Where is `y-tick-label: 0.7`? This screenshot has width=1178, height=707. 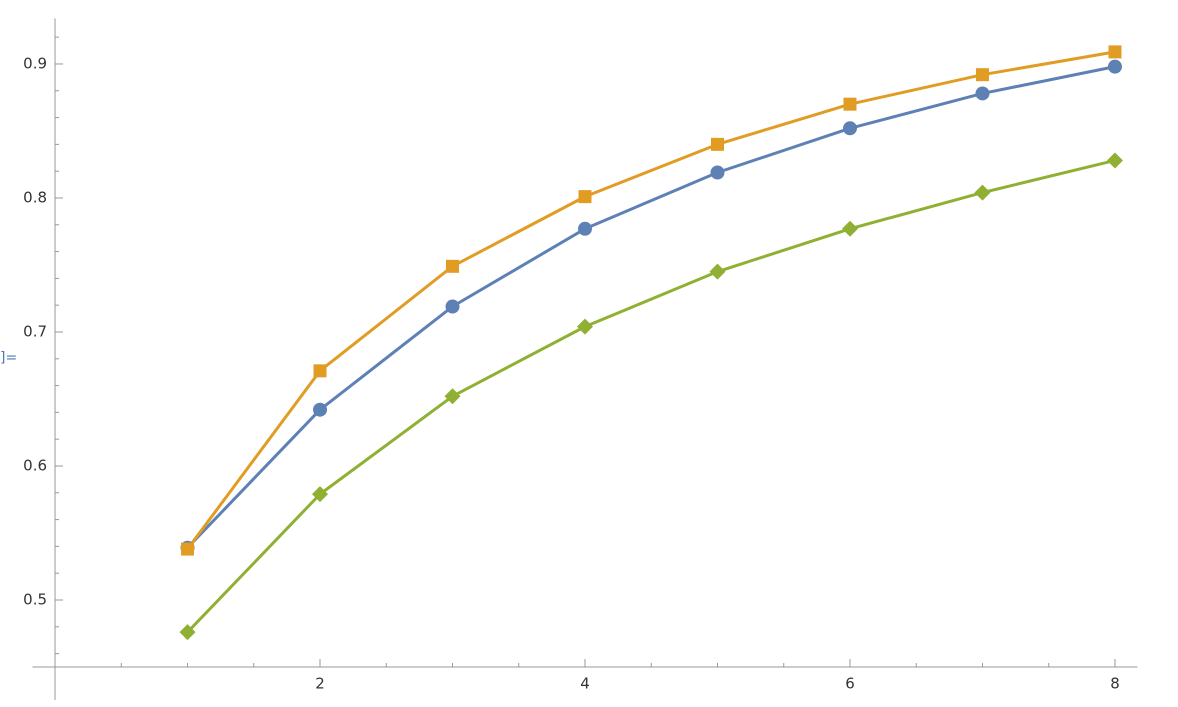
y-tick-label: 0.7 is located at coordinates (35, 331).